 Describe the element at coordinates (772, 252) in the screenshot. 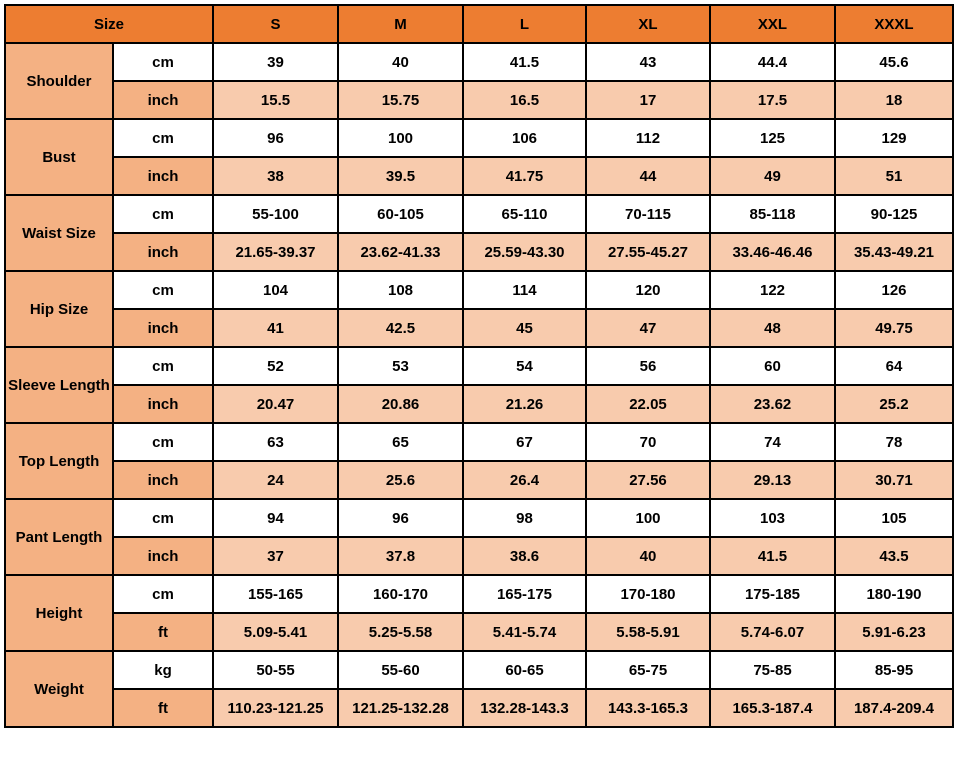

I see `value-cell: 33.46-46.46` at that location.